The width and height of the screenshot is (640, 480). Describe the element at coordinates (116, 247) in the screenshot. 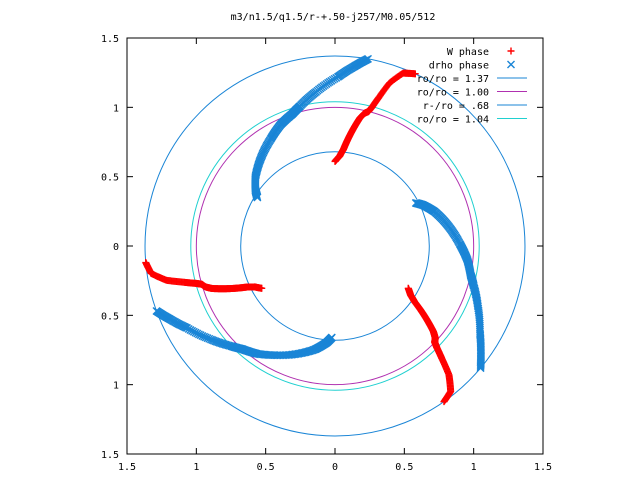

I see `y-tick-label: 0` at that location.